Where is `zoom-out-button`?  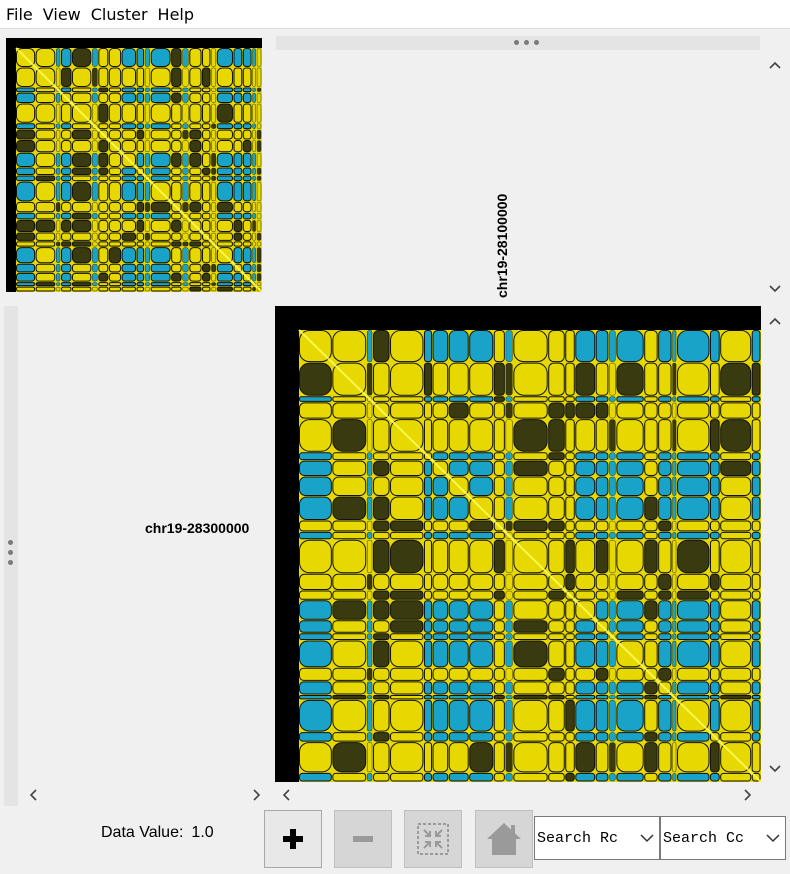
zoom-out-button is located at coordinates (363, 839).